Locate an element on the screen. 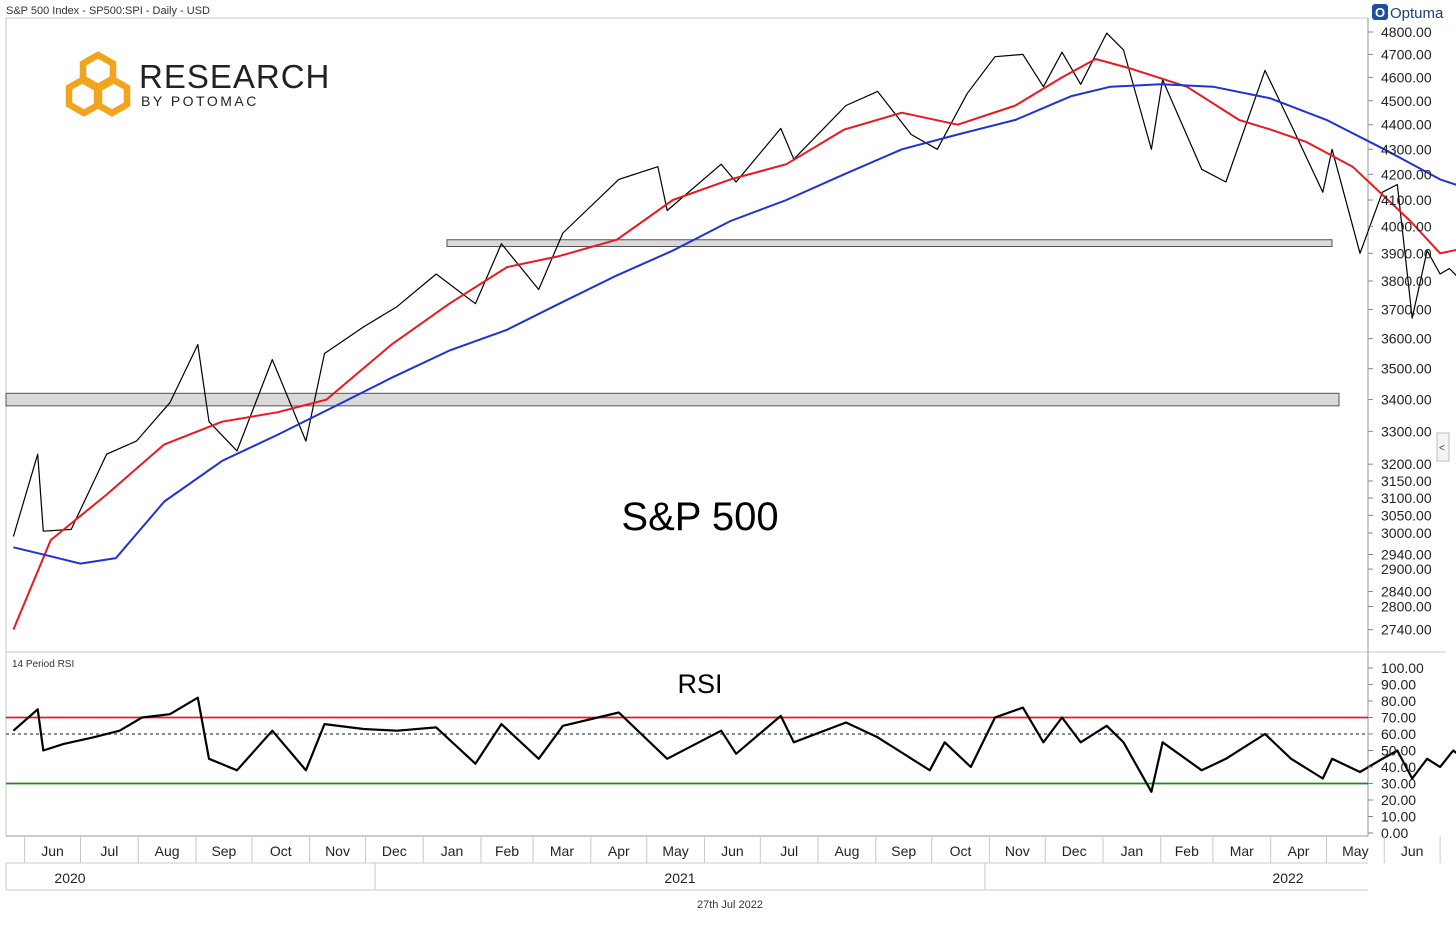 The image size is (1456, 928). optuma-o-icon: O is located at coordinates (1380, 12).